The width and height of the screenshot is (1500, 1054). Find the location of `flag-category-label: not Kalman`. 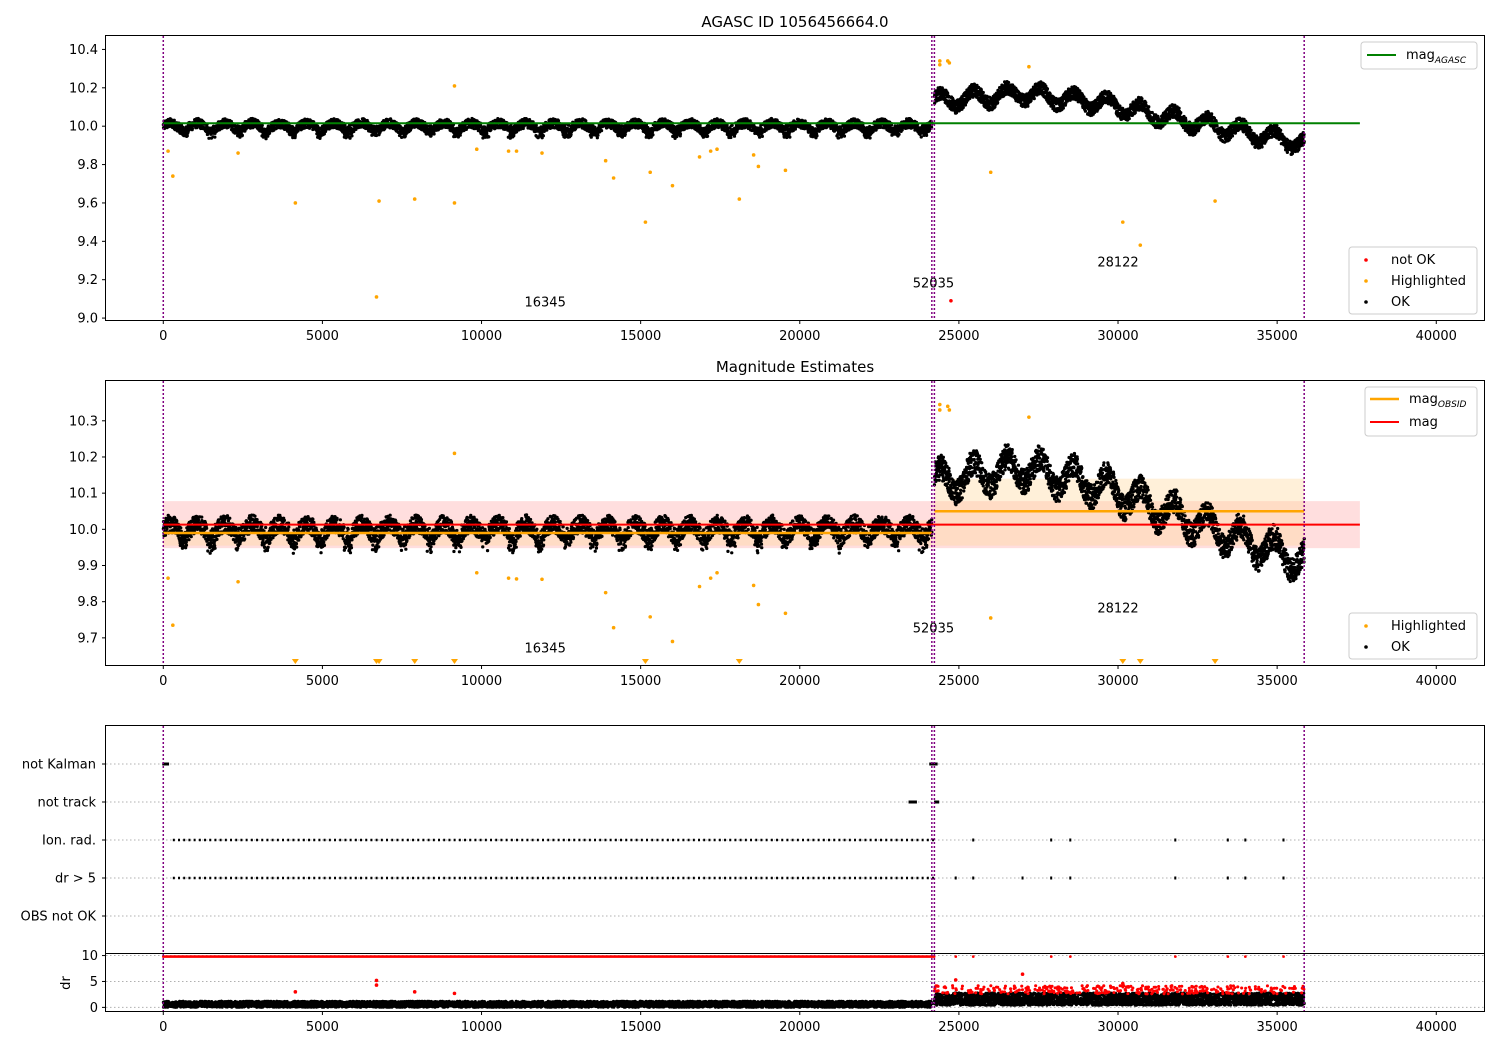

flag-category-label: not Kalman is located at coordinates (59, 765).